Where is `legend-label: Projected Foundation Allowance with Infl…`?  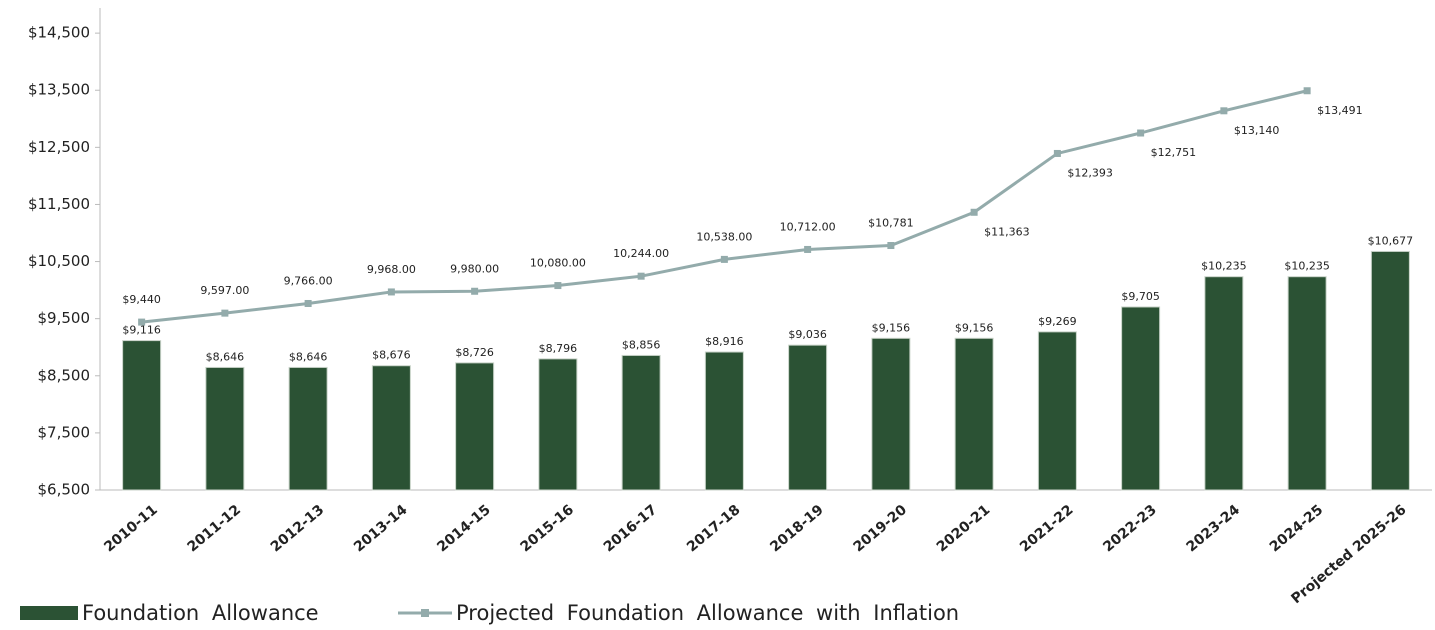
legend-label: Projected Foundation Allowance with Infl… is located at coordinates (707, 613).